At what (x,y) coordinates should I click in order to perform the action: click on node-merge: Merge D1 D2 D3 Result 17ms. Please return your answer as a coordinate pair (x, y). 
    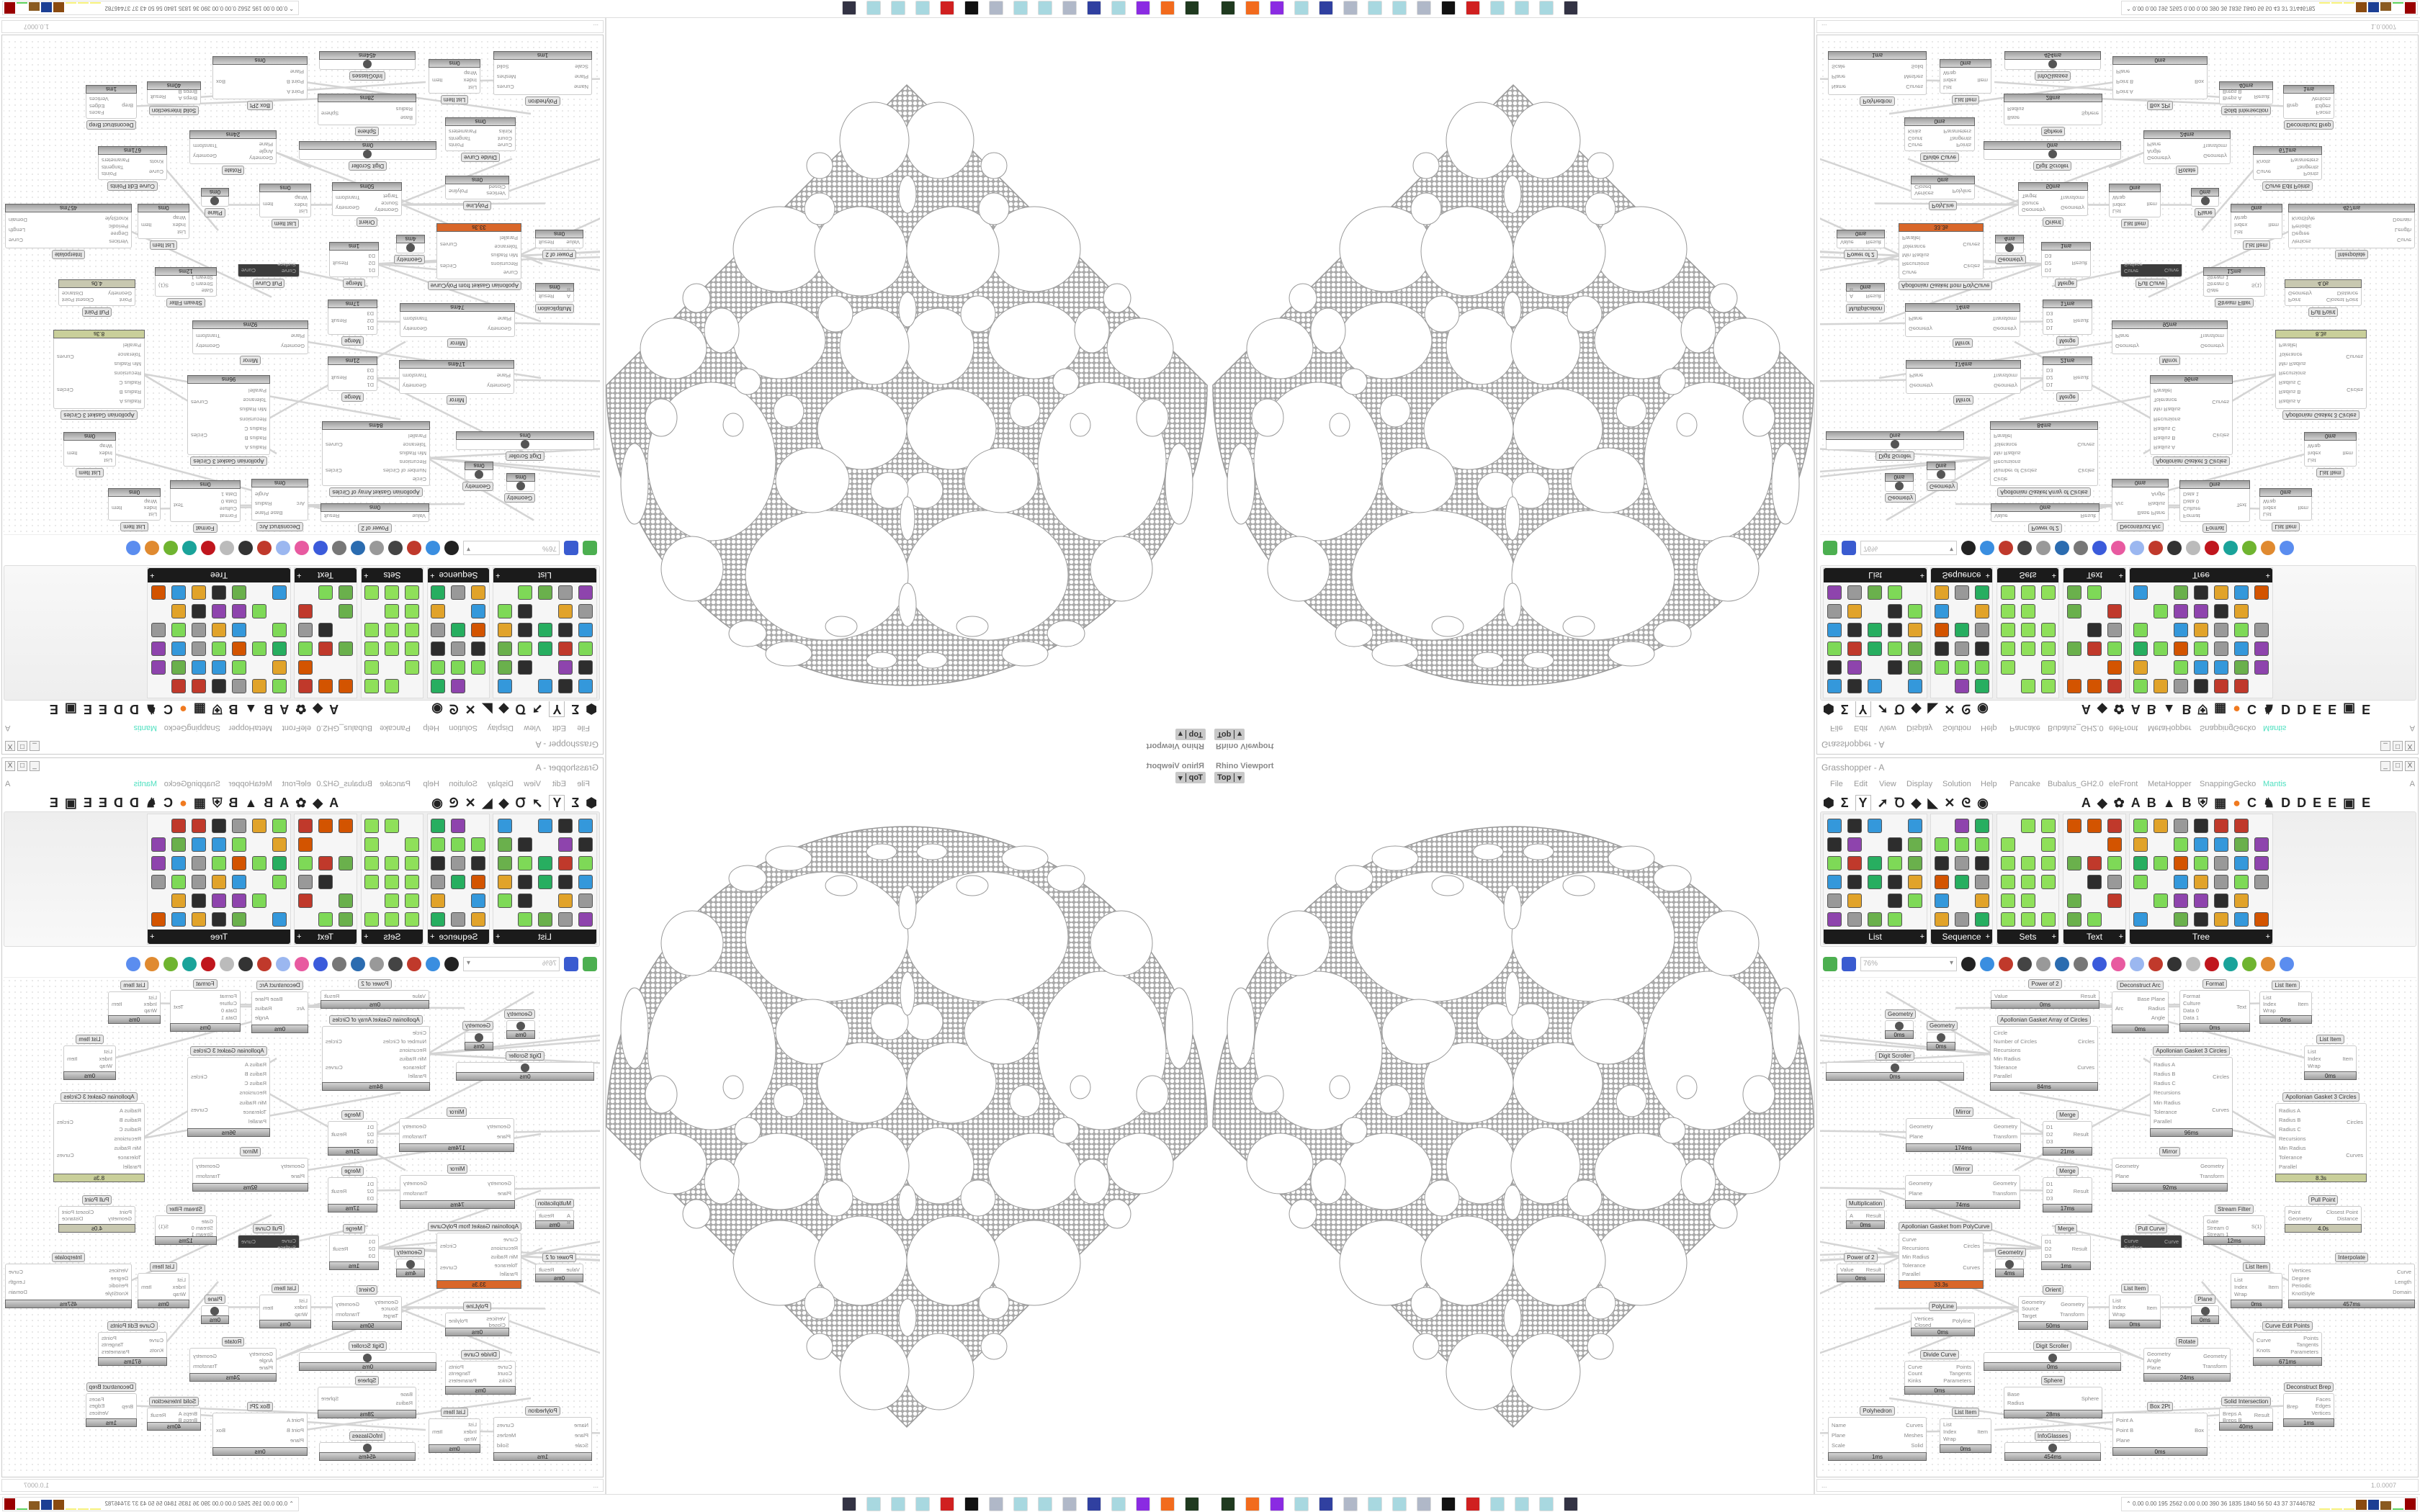
    Looking at the image, I should click on (352, 1189).